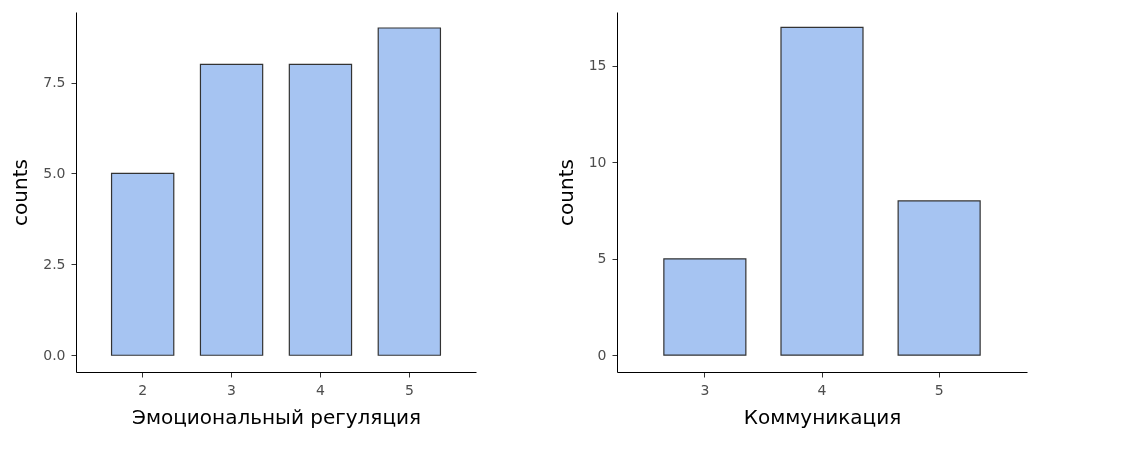 The image size is (1125, 466). What do you see at coordinates (602, 258) in the screenshot?
I see `y-tick-label: 5` at bounding box center [602, 258].